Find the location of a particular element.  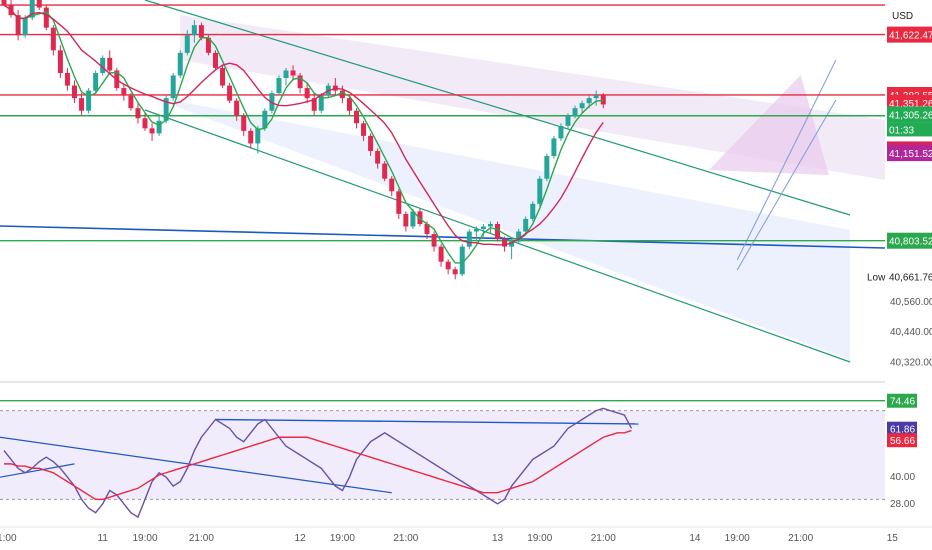

price-label-countdown: 01:33 is located at coordinates (901, 130).